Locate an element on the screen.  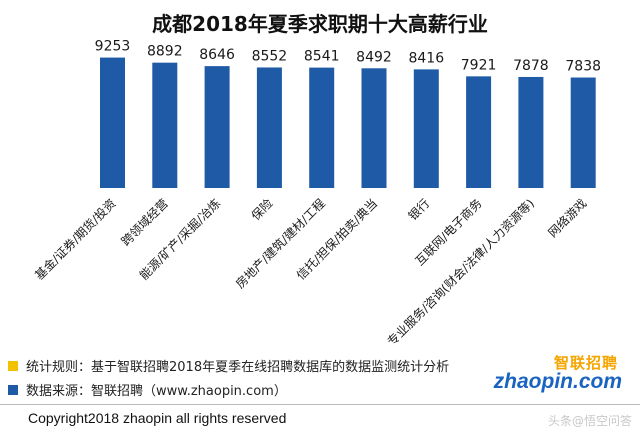
bar-value-label: 9253 is located at coordinates (113, 47).